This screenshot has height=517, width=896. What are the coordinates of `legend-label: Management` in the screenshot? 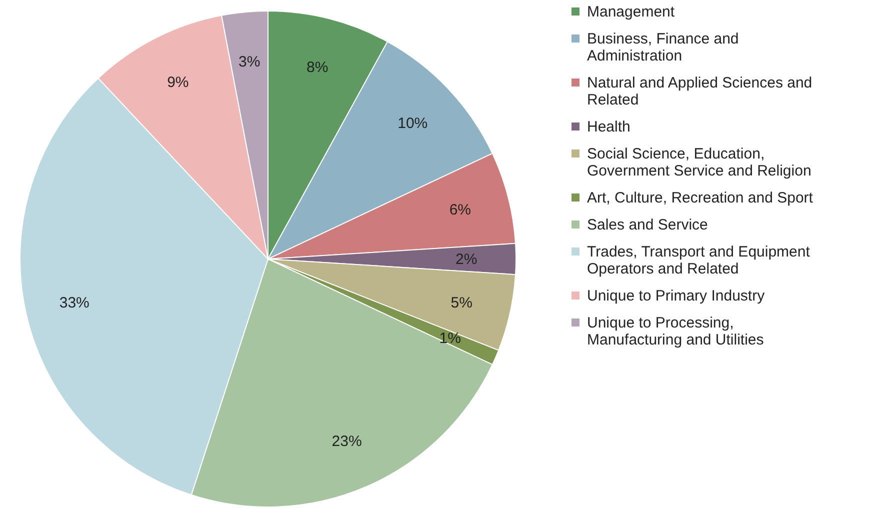 It's located at (631, 12).